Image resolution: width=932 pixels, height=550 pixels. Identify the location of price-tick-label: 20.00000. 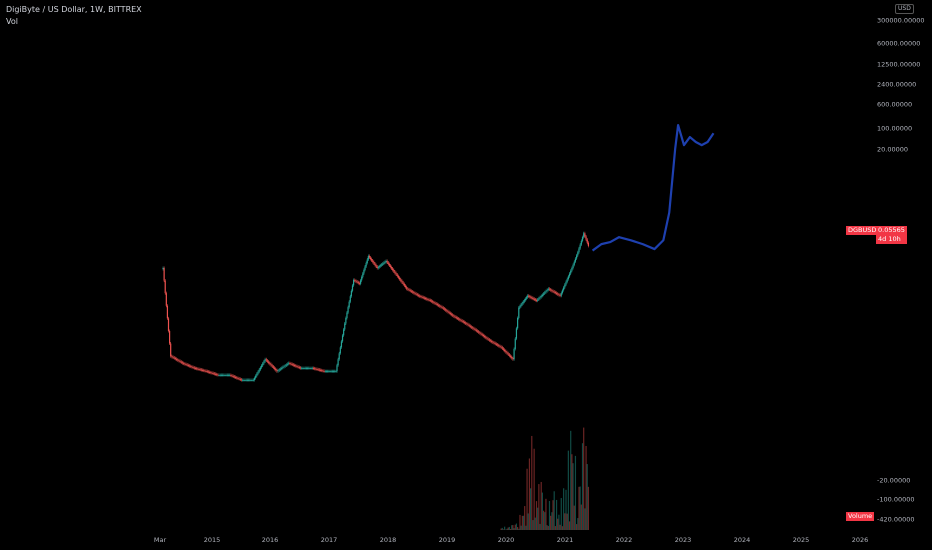
(892, 150).